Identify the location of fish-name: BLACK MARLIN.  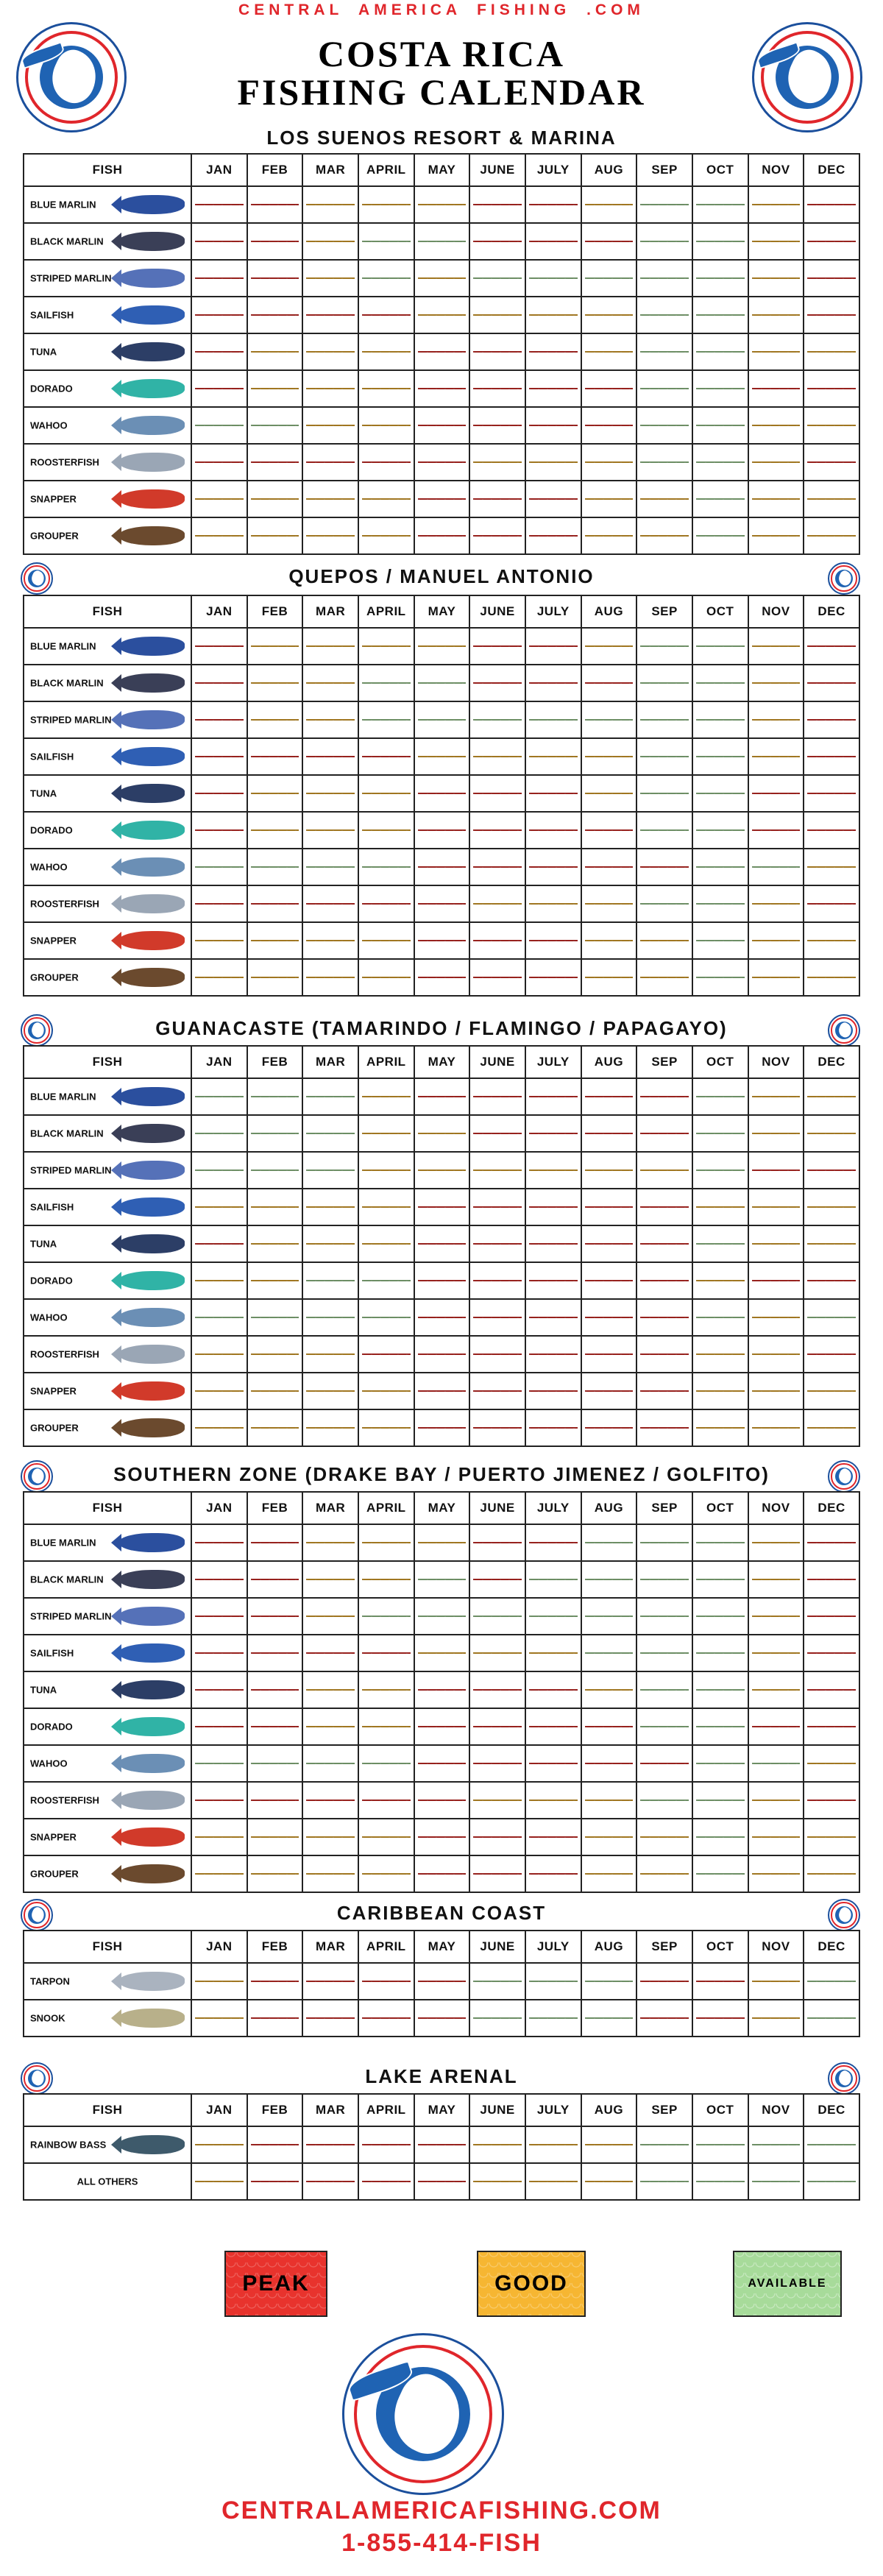
(67, 1133).